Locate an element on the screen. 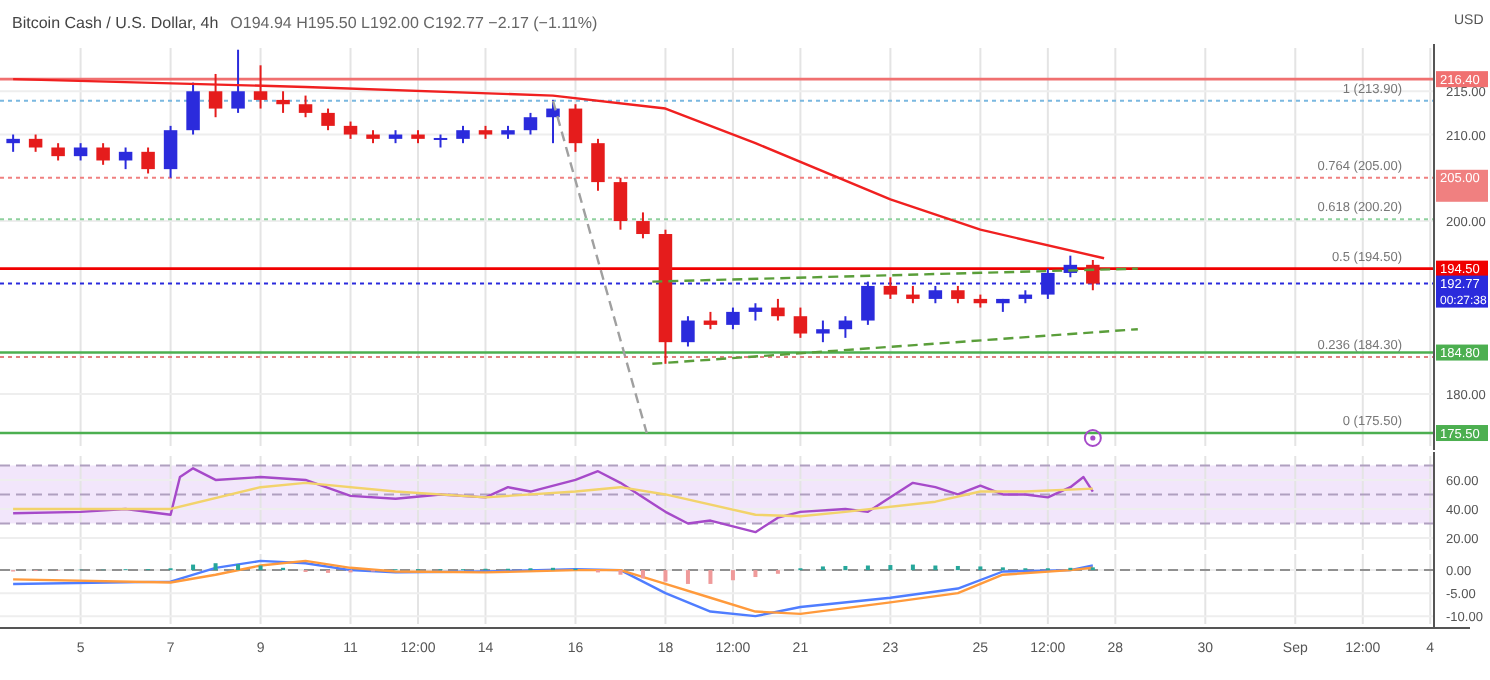  chart-title: Bitcoin Cash / U.S. Dollar, 4h is located at coordinates (115, 23).